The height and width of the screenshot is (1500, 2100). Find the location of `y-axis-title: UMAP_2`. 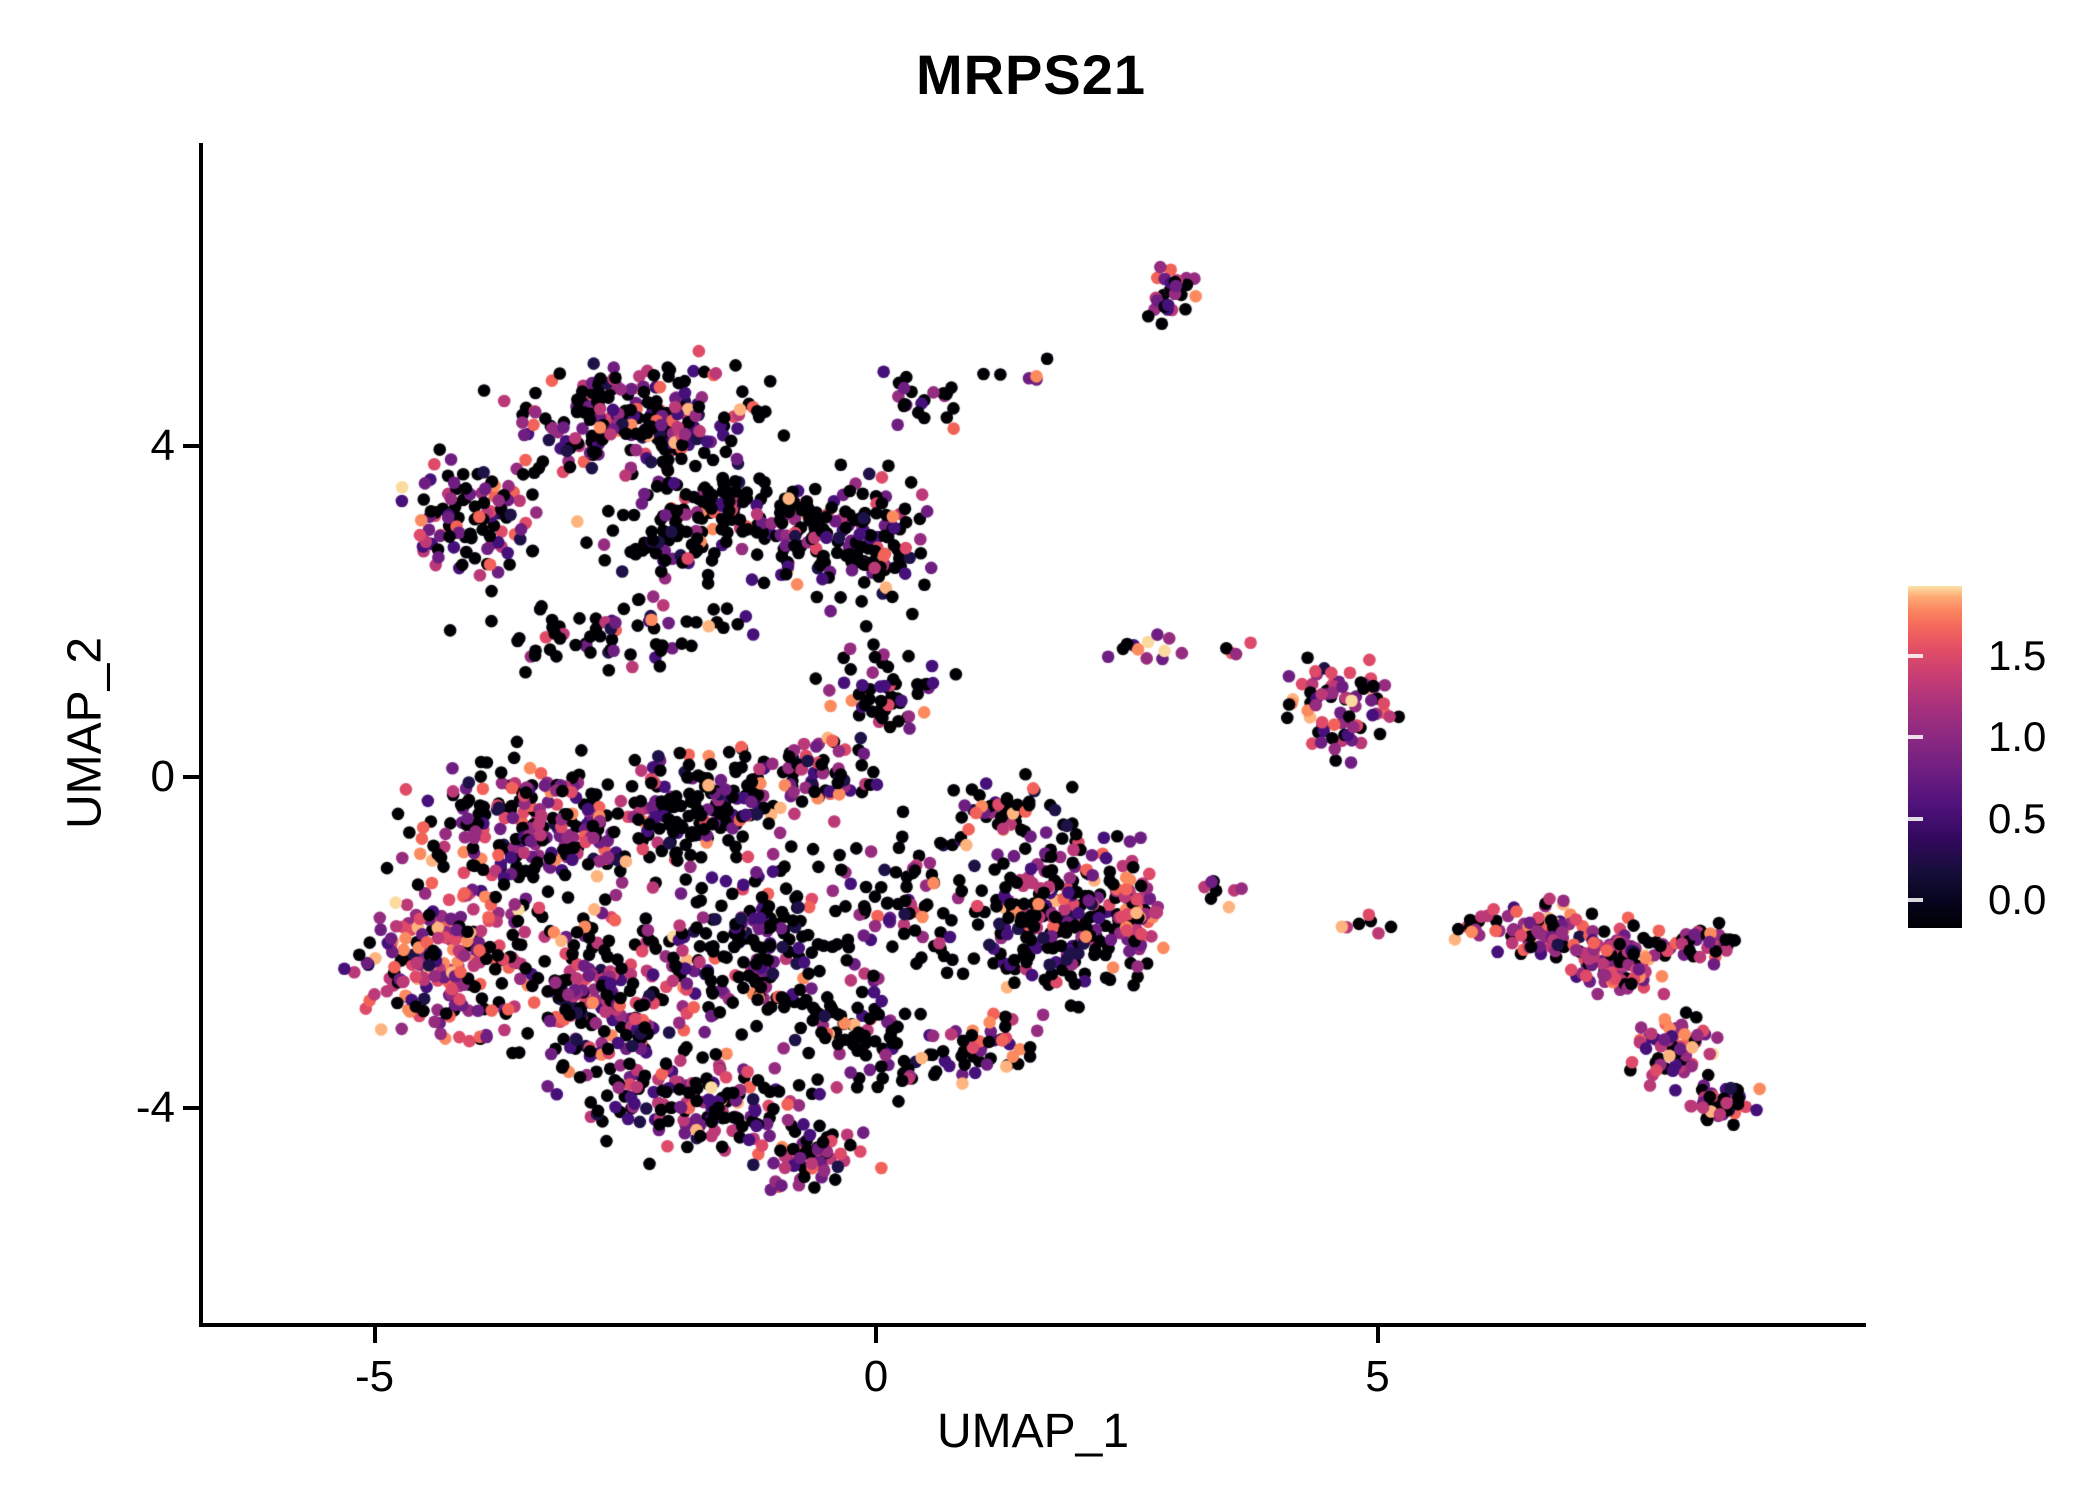

y-axis-title: UMAP_2 is located at coordinates (85, 733).